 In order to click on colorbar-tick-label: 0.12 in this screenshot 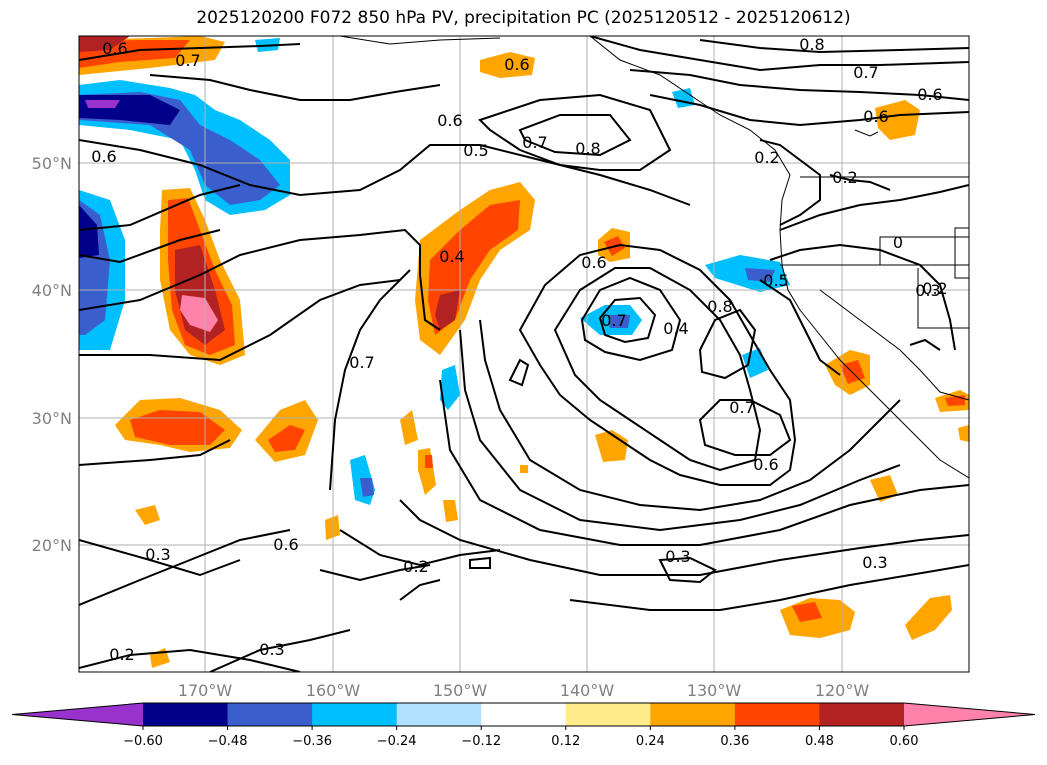, I will do `click(565, 741)`.